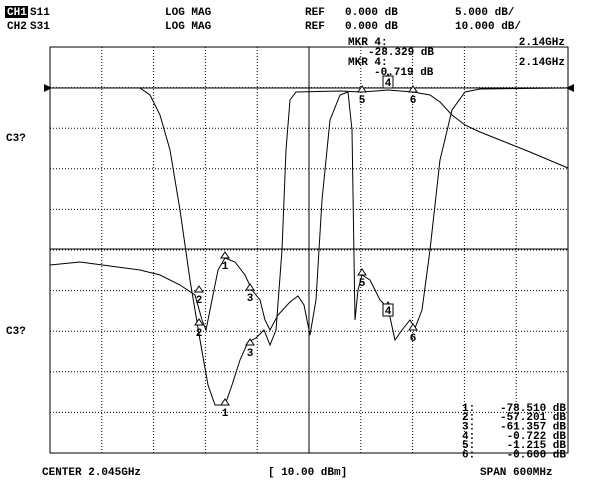 The height and width of the screenshot is (486, 590). I want to click on channel-label: CH2, so click(17, 27).